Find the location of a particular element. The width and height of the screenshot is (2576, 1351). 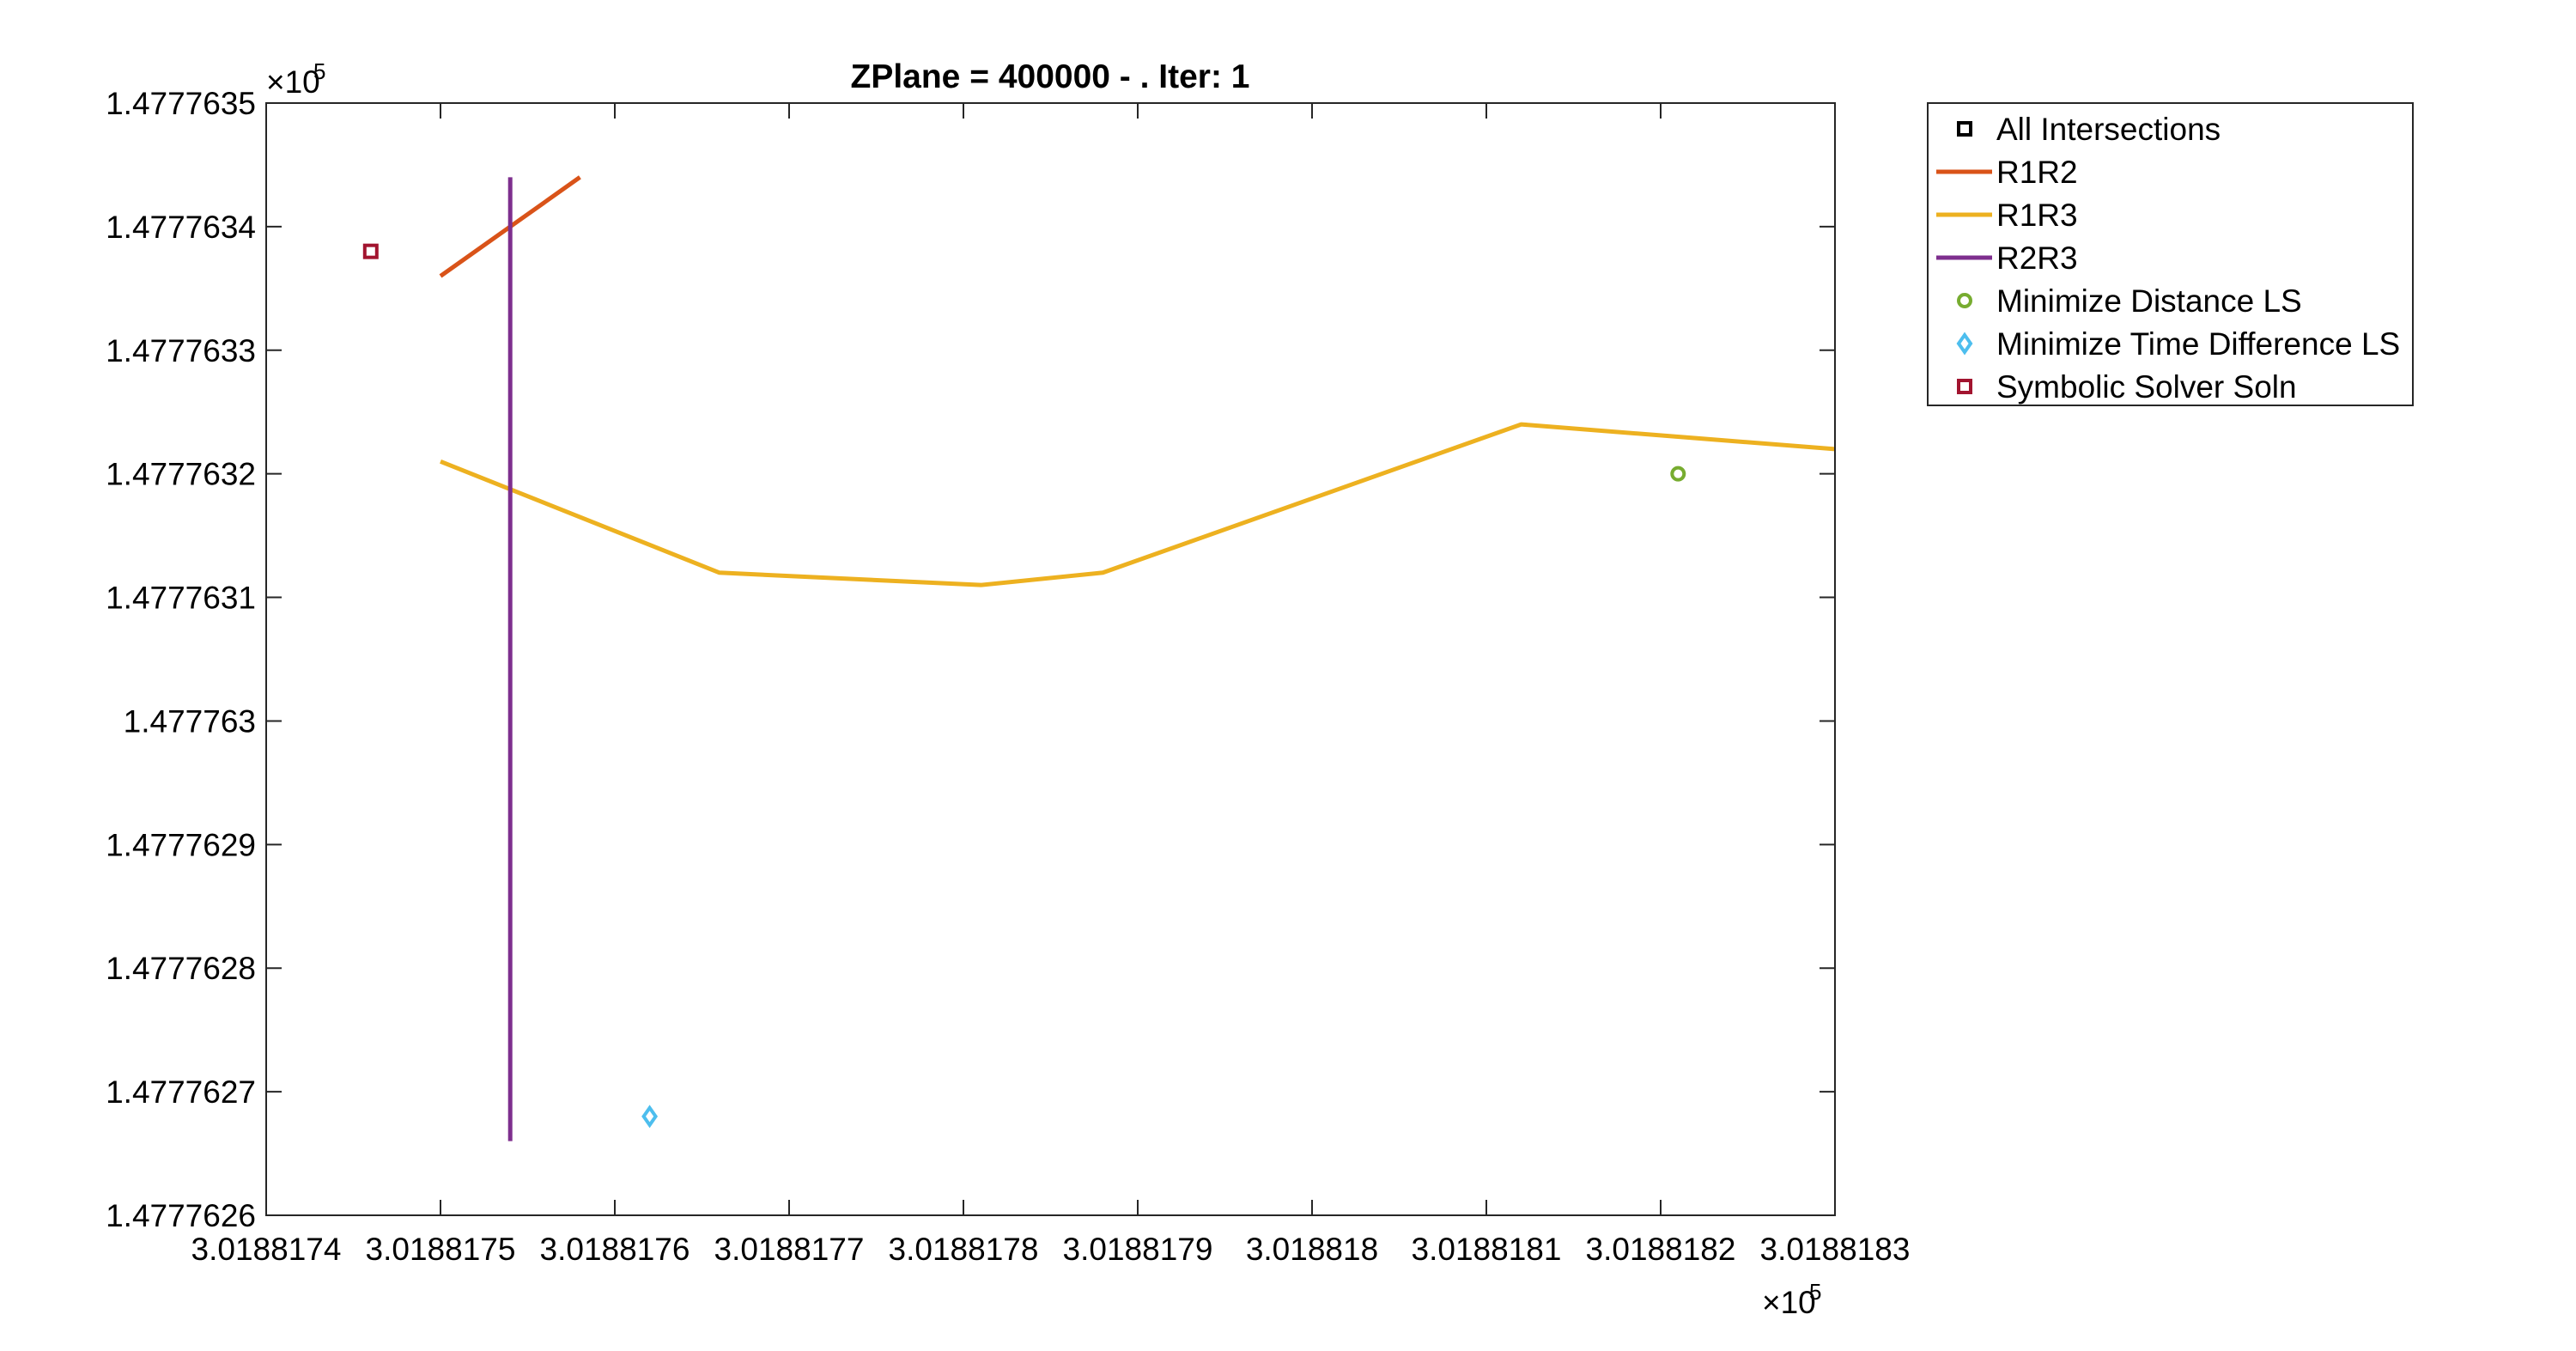

legend-label: All Intersections is located at coordinates (2108, 129).